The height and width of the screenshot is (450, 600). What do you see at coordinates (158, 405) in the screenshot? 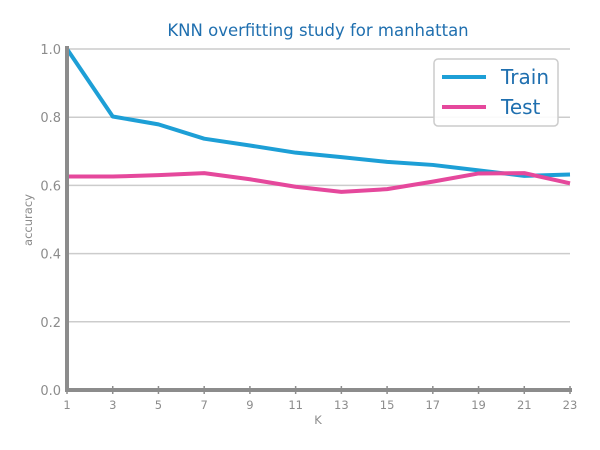
I see `x-tick-label: 5` at bounding box center [158, 405].